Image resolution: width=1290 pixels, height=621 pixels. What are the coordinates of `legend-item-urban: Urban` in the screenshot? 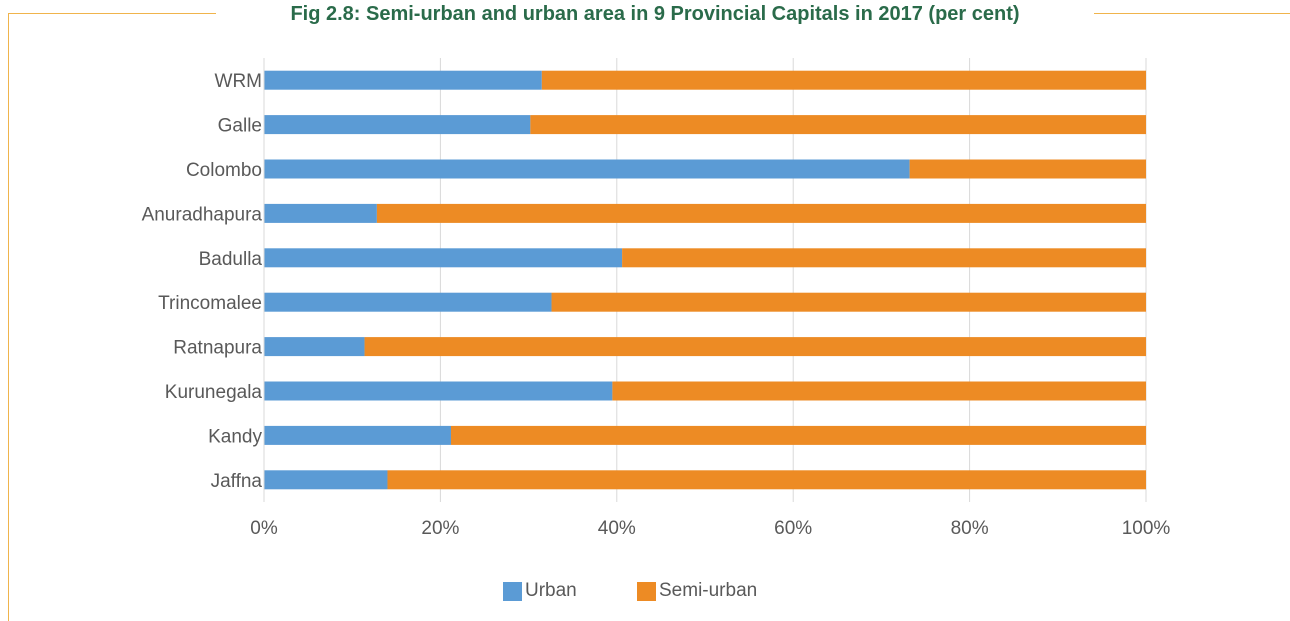 It's located at (540, 591).